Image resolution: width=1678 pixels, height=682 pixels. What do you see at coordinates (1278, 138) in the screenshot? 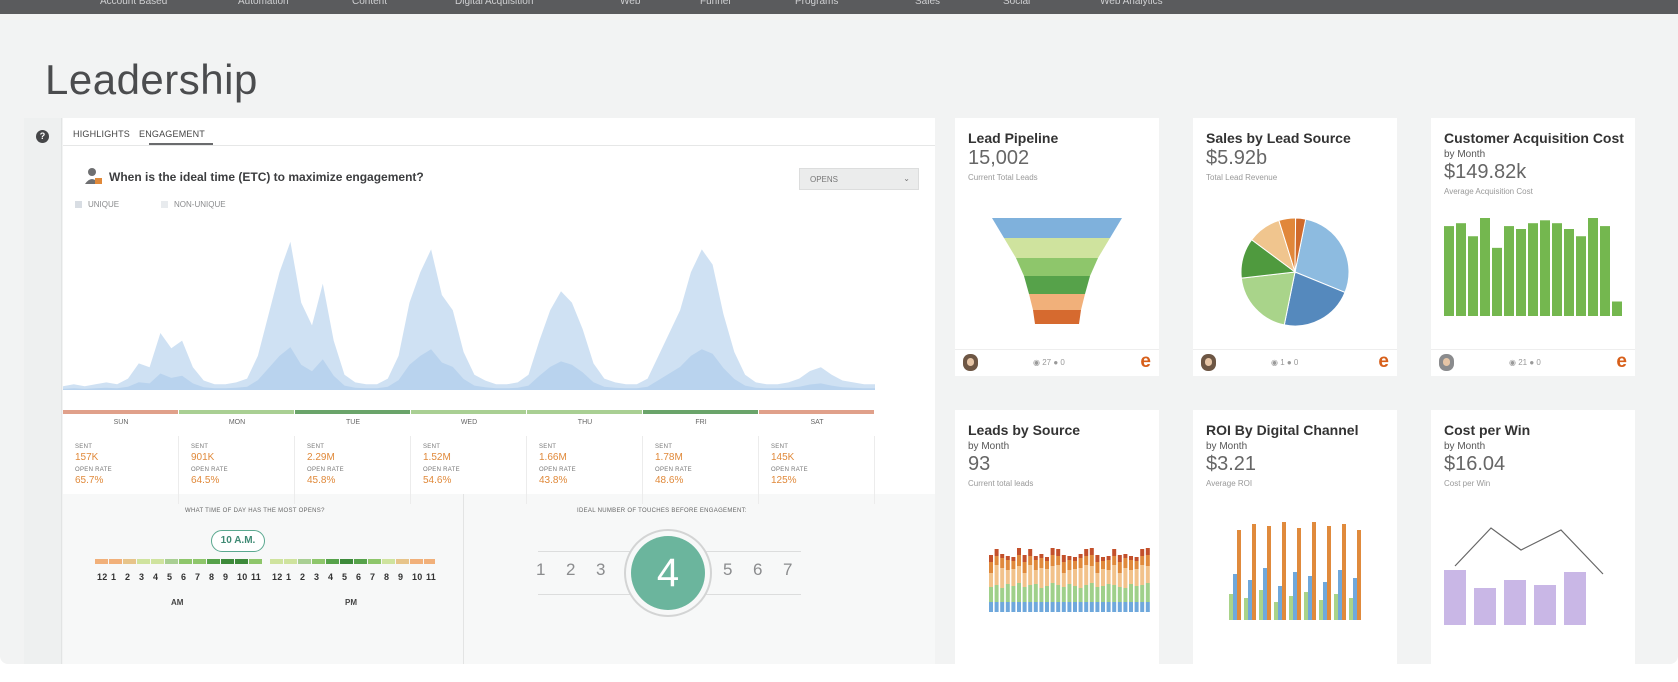
I see `card-title: Sales by Lead Source` at bounding box center [1278, 138].